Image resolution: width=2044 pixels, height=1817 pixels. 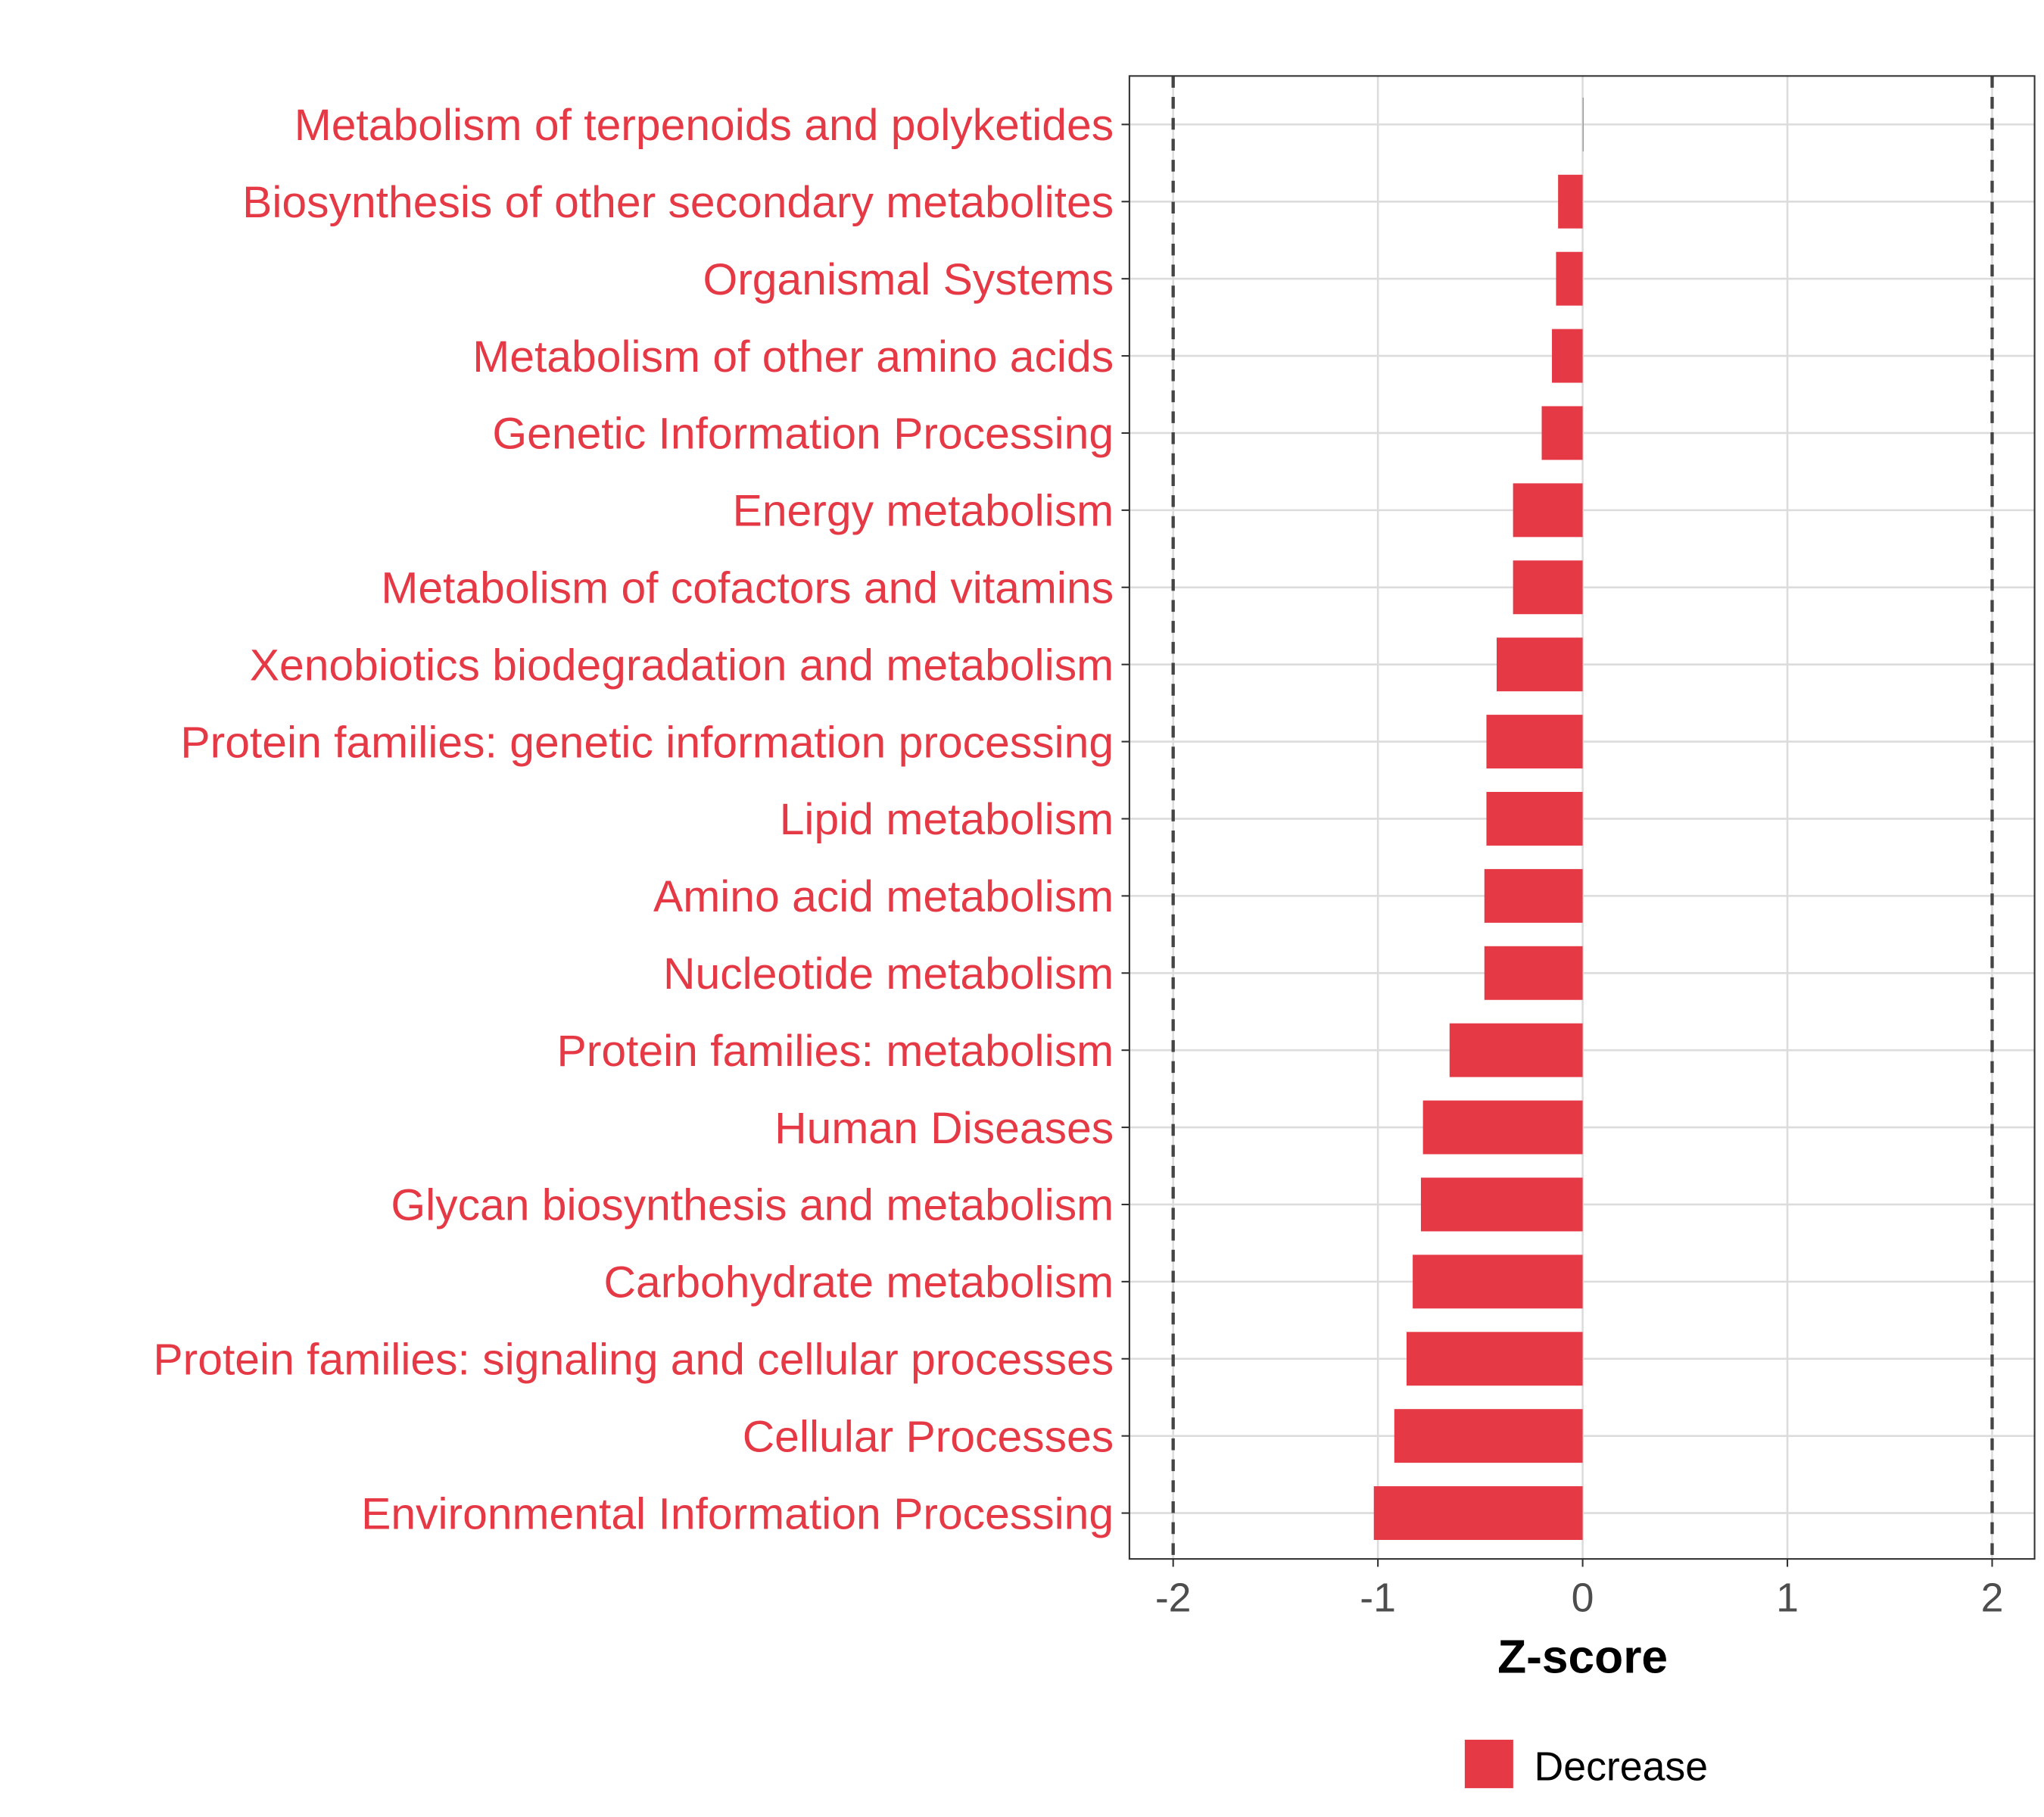 I want to click on x-tick-label: -2, so click(x=1173, y=1597).